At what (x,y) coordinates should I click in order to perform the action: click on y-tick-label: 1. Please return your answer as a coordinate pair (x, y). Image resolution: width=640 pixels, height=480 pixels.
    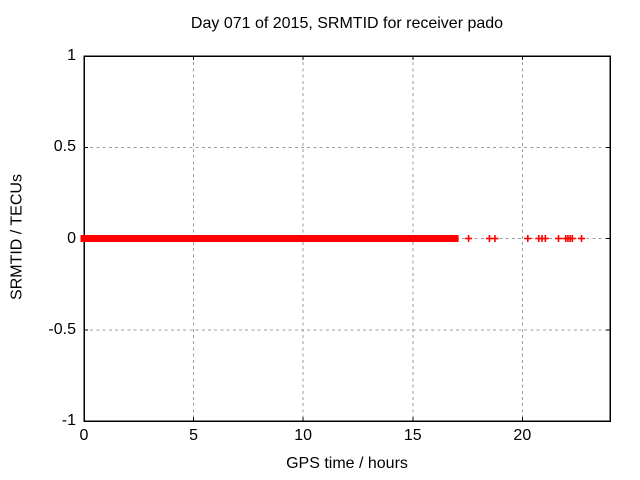
    Looking at the image, I should click on (71, 55).